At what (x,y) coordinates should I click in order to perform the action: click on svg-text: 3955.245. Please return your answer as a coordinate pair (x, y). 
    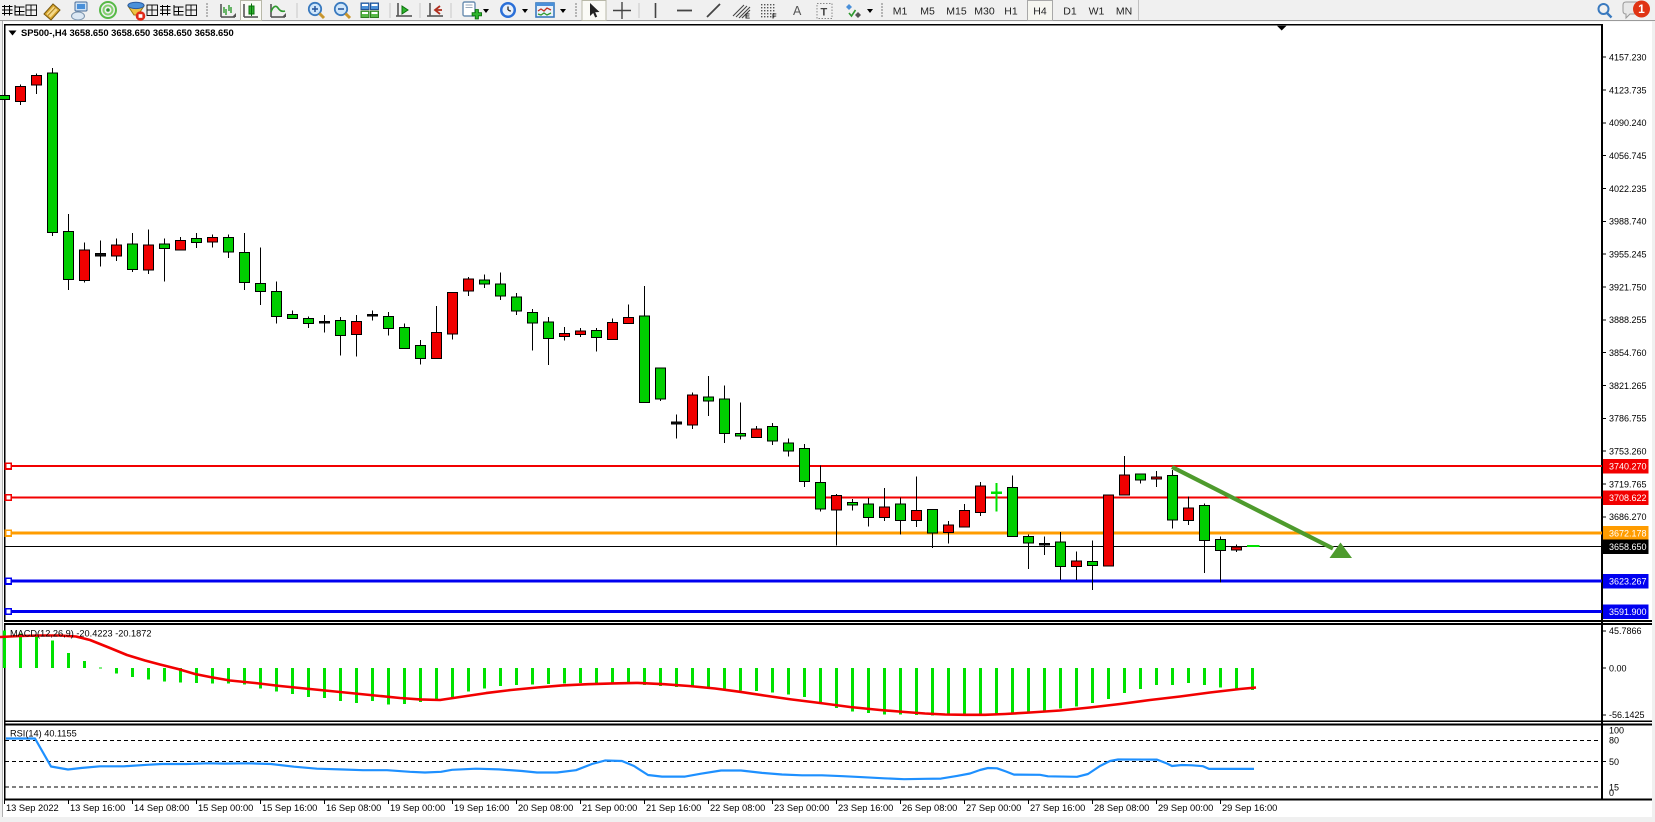
    Looking at the image, I should click on (1628, 255).